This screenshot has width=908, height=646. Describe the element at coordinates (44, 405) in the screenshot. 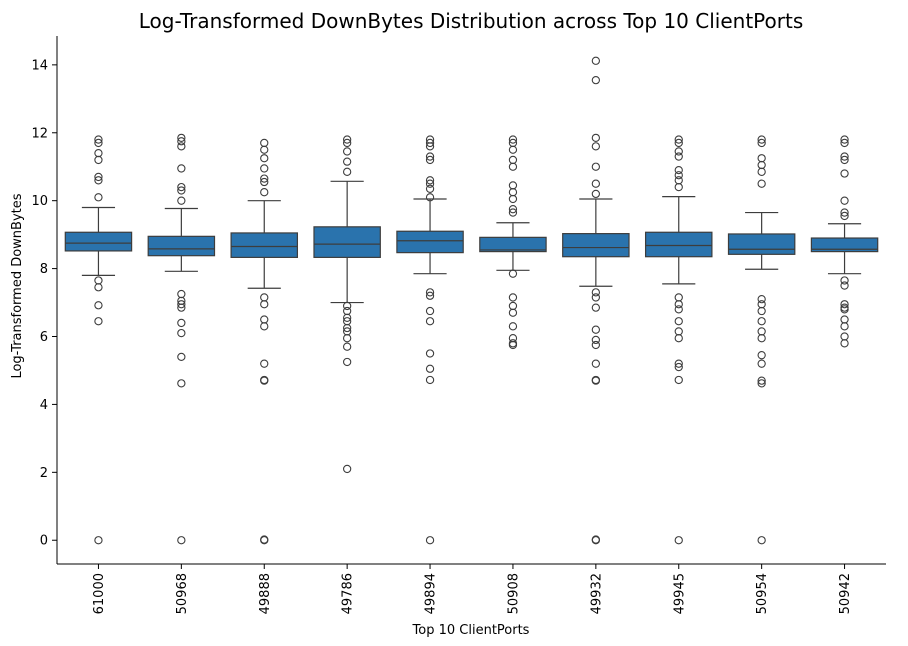

I see `y-tick-label: 4` at that location.